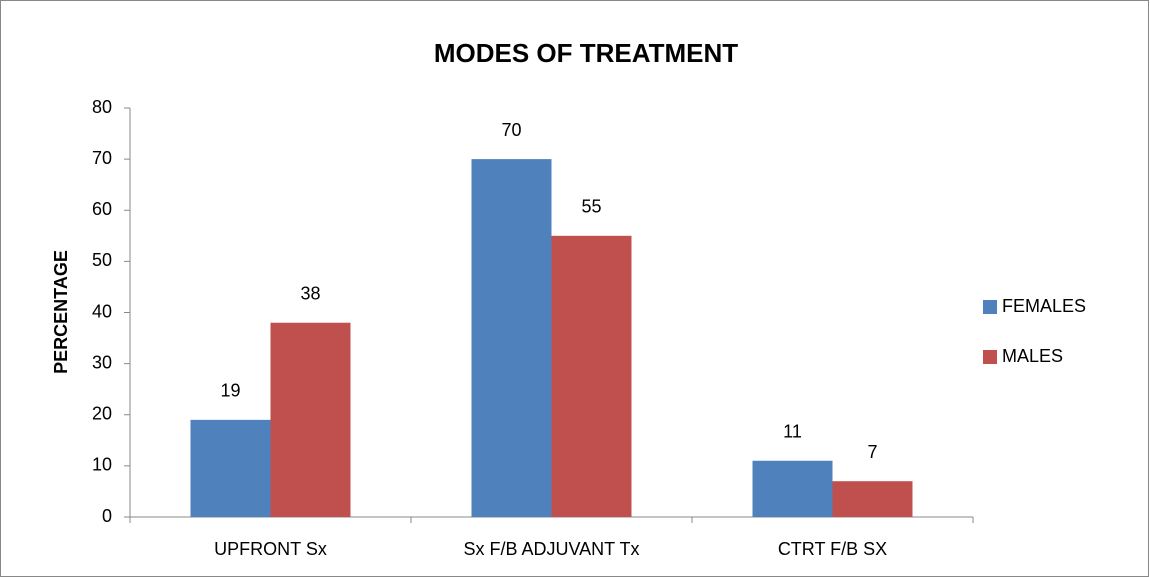 The height and width of the screenshot is (577, 1150). I want to click on y-tick-label: 80, so click(102, 107).